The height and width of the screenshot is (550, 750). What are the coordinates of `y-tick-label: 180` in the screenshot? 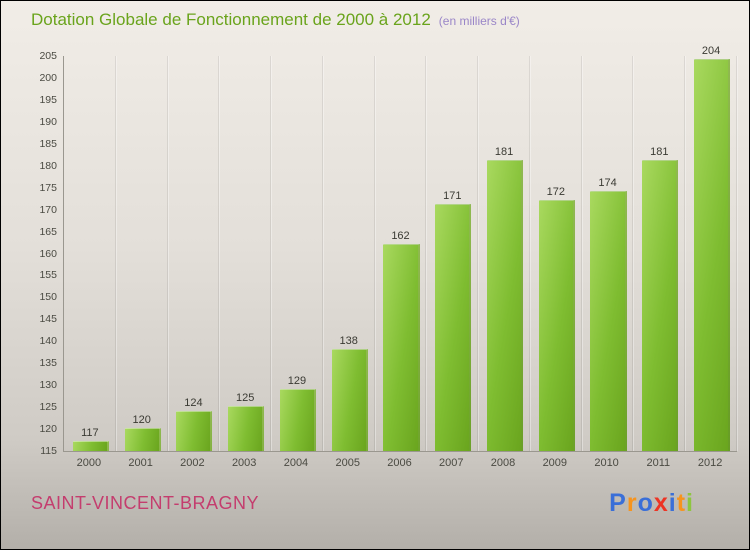 It's located at (48, 165).